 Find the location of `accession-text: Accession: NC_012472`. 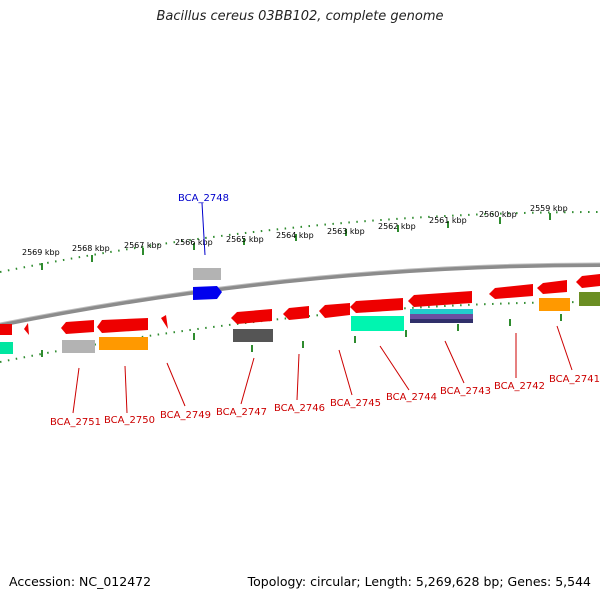

accession-text: Accession: NC_012472 is located at coordinates (80, 581).